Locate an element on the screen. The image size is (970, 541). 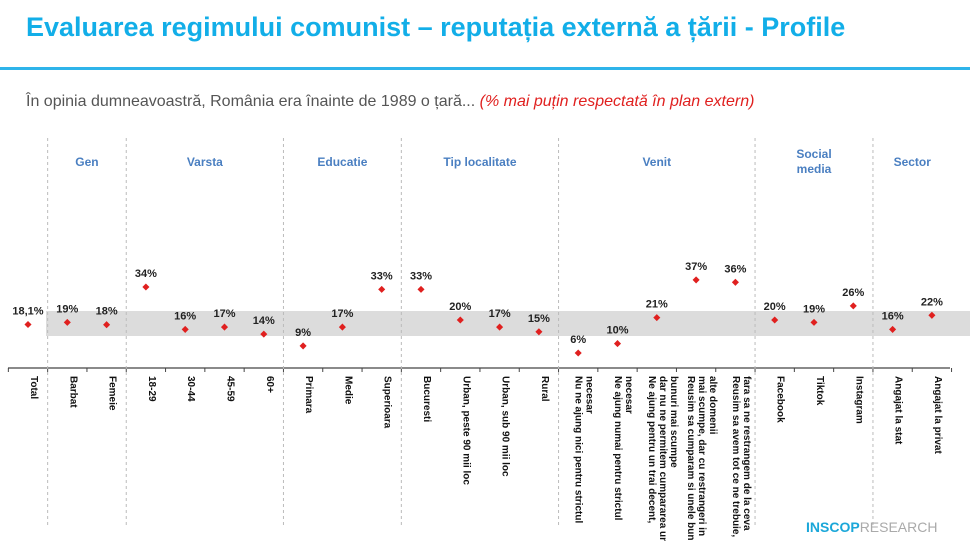
category-label: Instagram is located at coordinates (858, 400).